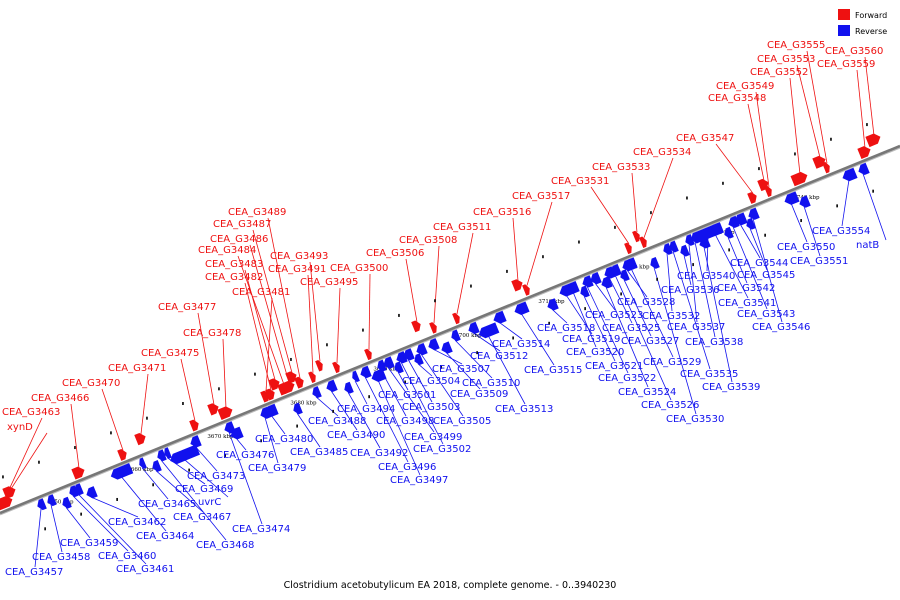 The height and width of the screenshot is (600, 900). Describe the element at coordinates (67, 502) in the screenshot. I see `reverse-2-gene-arrow` at that location.